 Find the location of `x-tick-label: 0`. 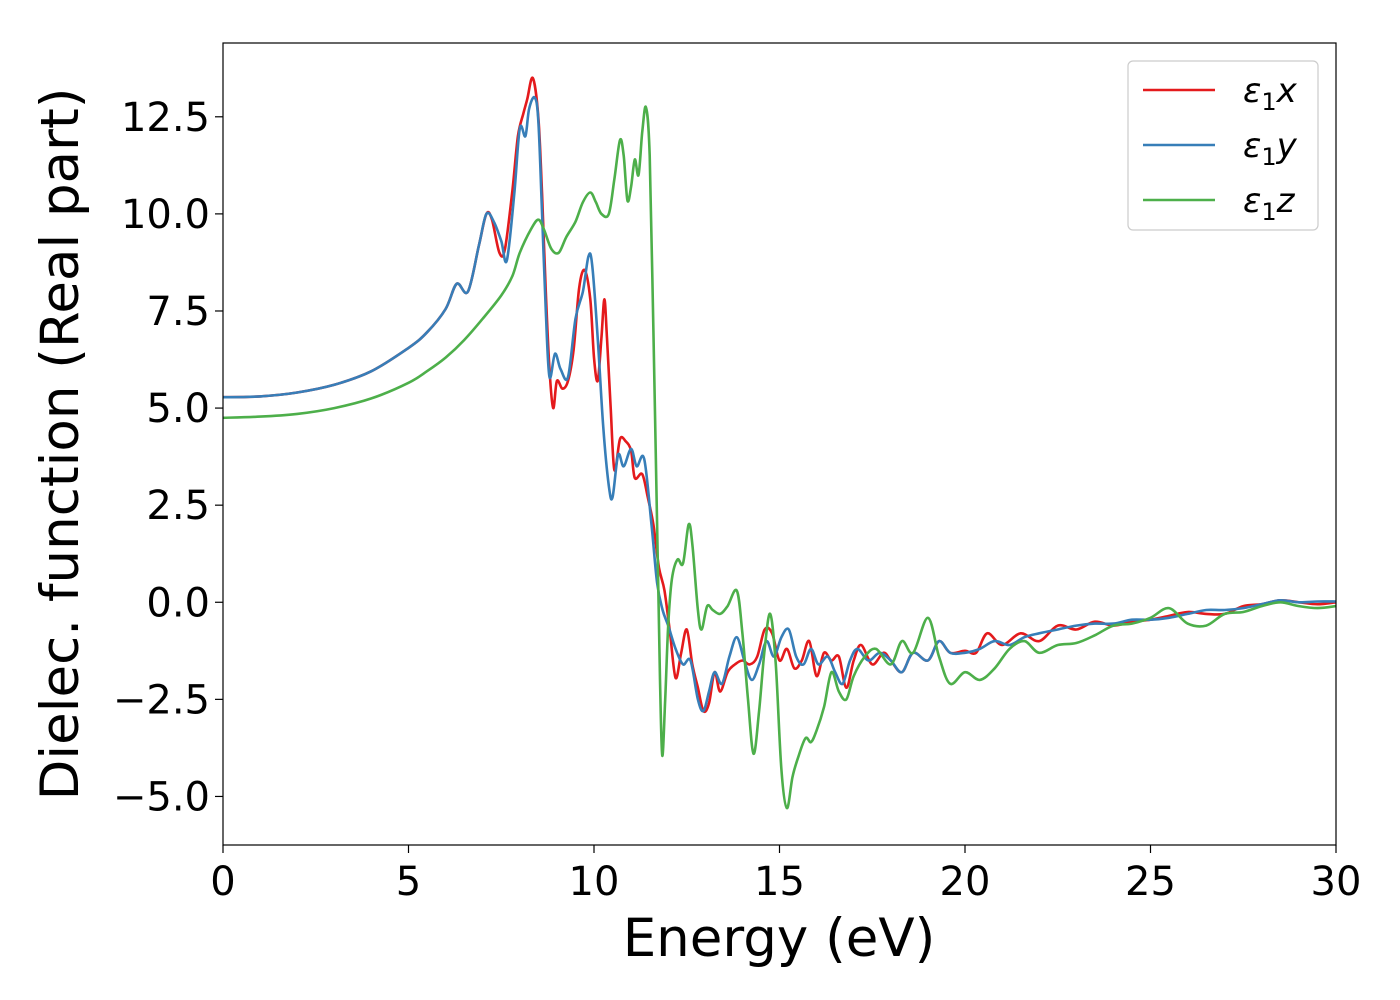

x-tick-label: 0 is located at coordinates (222, 882).